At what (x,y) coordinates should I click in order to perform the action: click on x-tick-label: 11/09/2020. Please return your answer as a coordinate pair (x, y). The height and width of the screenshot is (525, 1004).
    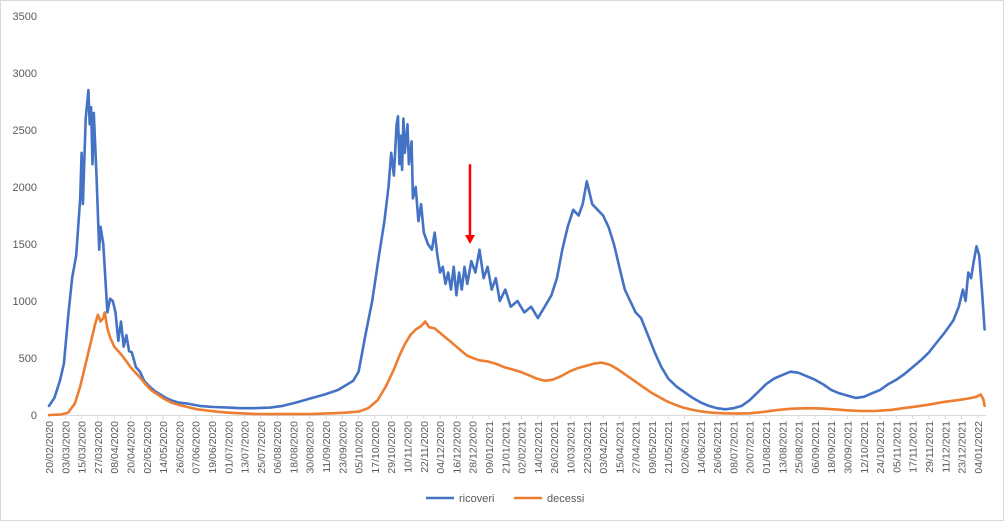
    Looking at the image, I should click on (327, 447).